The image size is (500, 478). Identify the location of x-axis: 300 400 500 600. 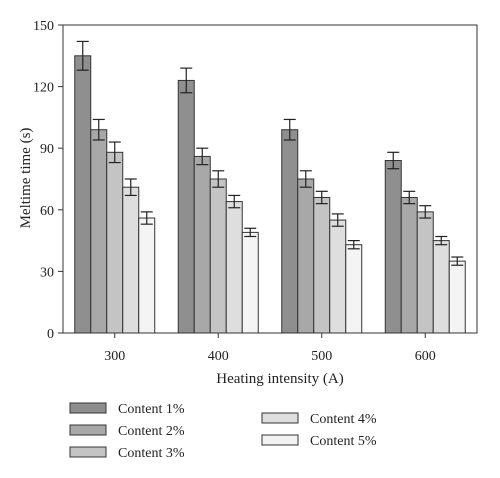
(270, 348).